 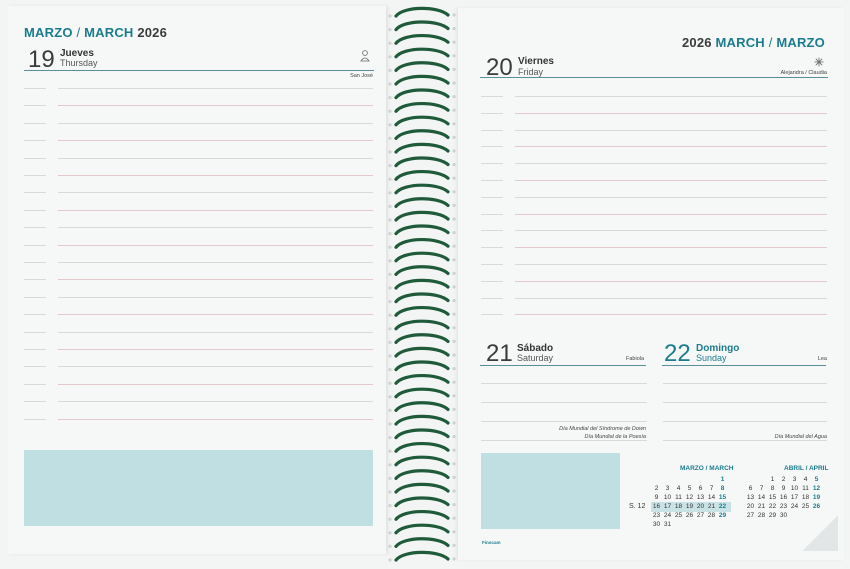 I want to click on current-week-highlight, so click(x=691, y=507).